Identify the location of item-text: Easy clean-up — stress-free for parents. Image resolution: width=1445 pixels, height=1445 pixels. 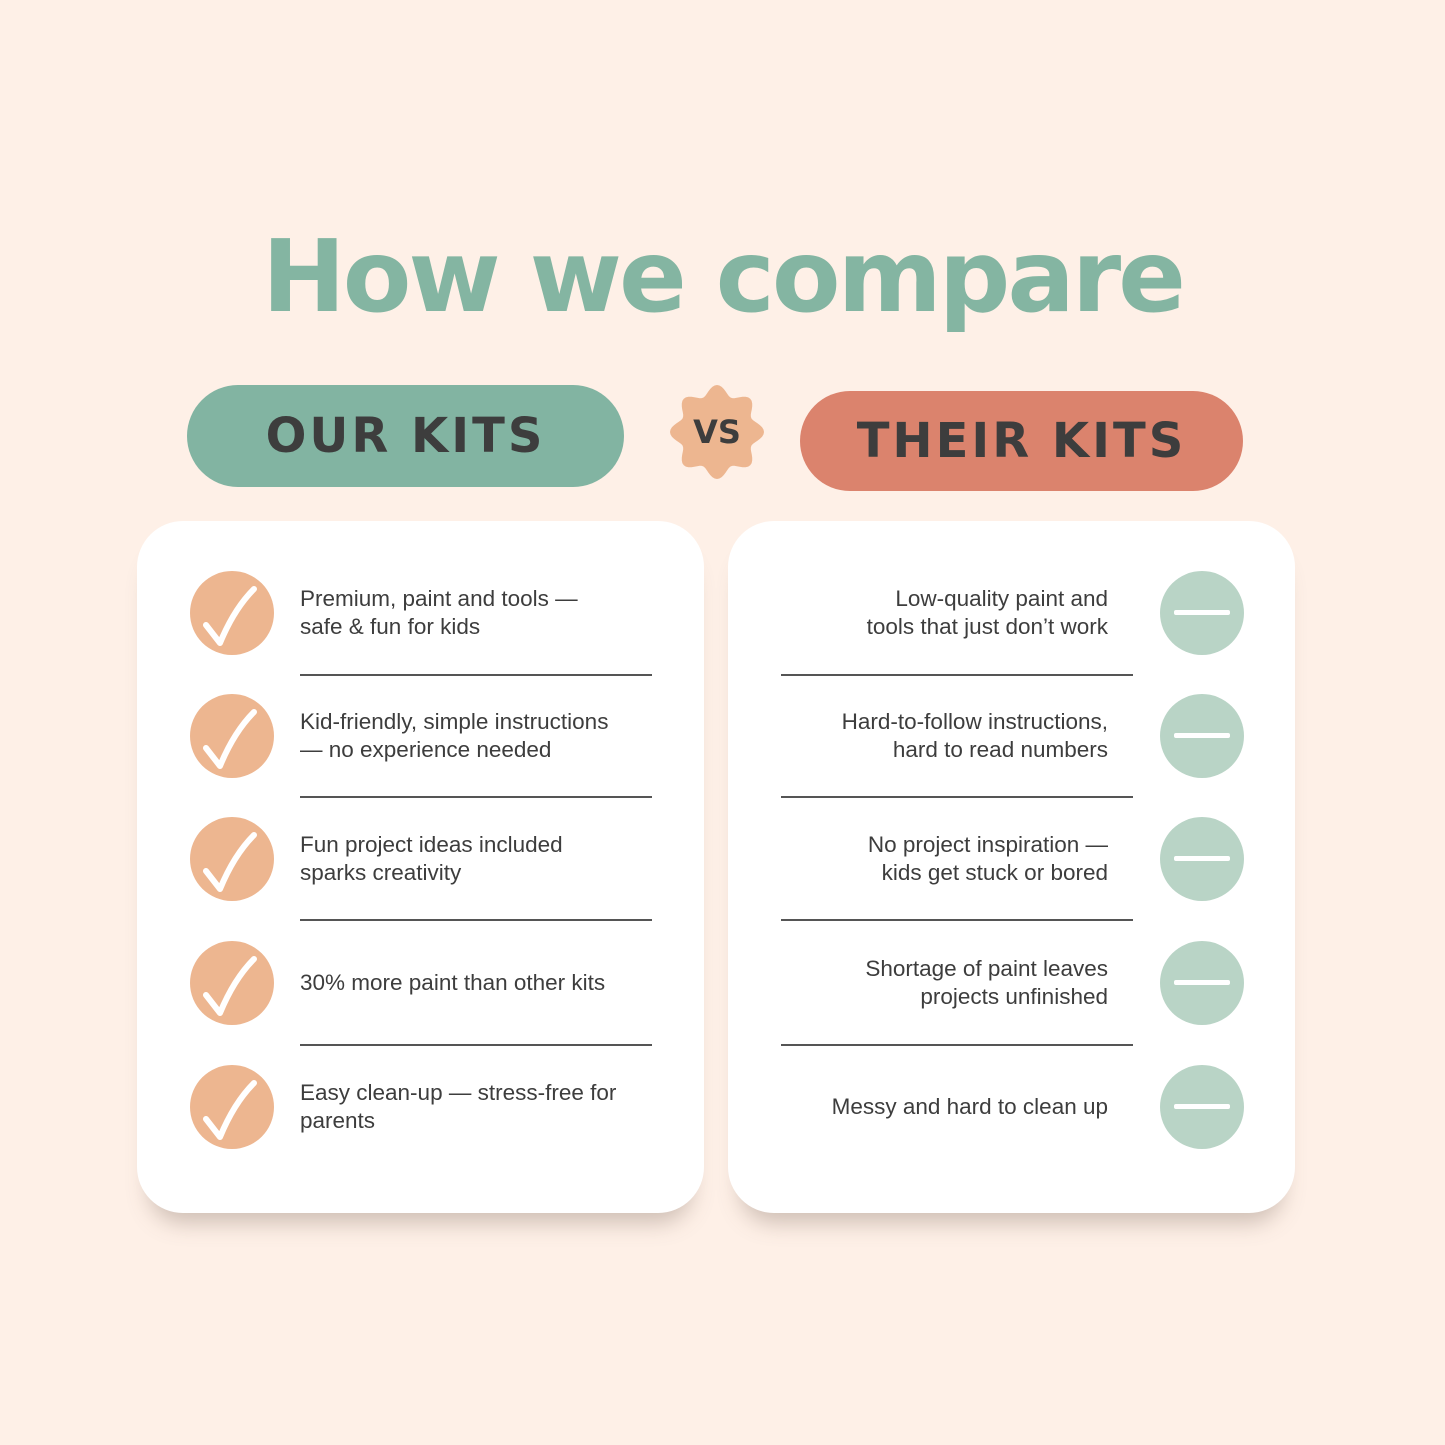
(458, 1106).